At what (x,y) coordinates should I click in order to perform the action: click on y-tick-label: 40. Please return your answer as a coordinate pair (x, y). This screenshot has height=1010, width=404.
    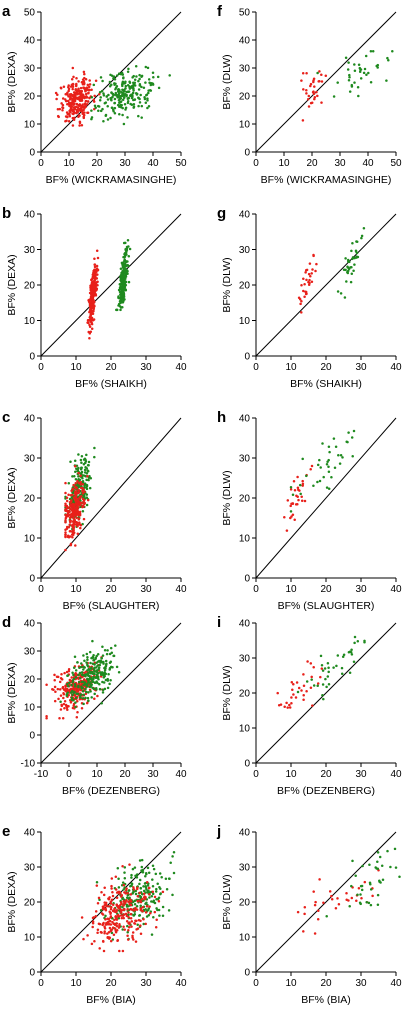
    Looking at the image, I should click on (30, 41).